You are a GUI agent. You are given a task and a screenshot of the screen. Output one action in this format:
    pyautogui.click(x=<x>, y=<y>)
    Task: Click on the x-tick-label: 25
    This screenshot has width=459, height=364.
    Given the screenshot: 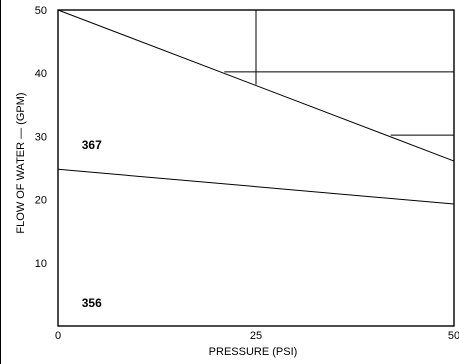 What is the action you would take?
    pyautogui.click(x=256, y=336)
    